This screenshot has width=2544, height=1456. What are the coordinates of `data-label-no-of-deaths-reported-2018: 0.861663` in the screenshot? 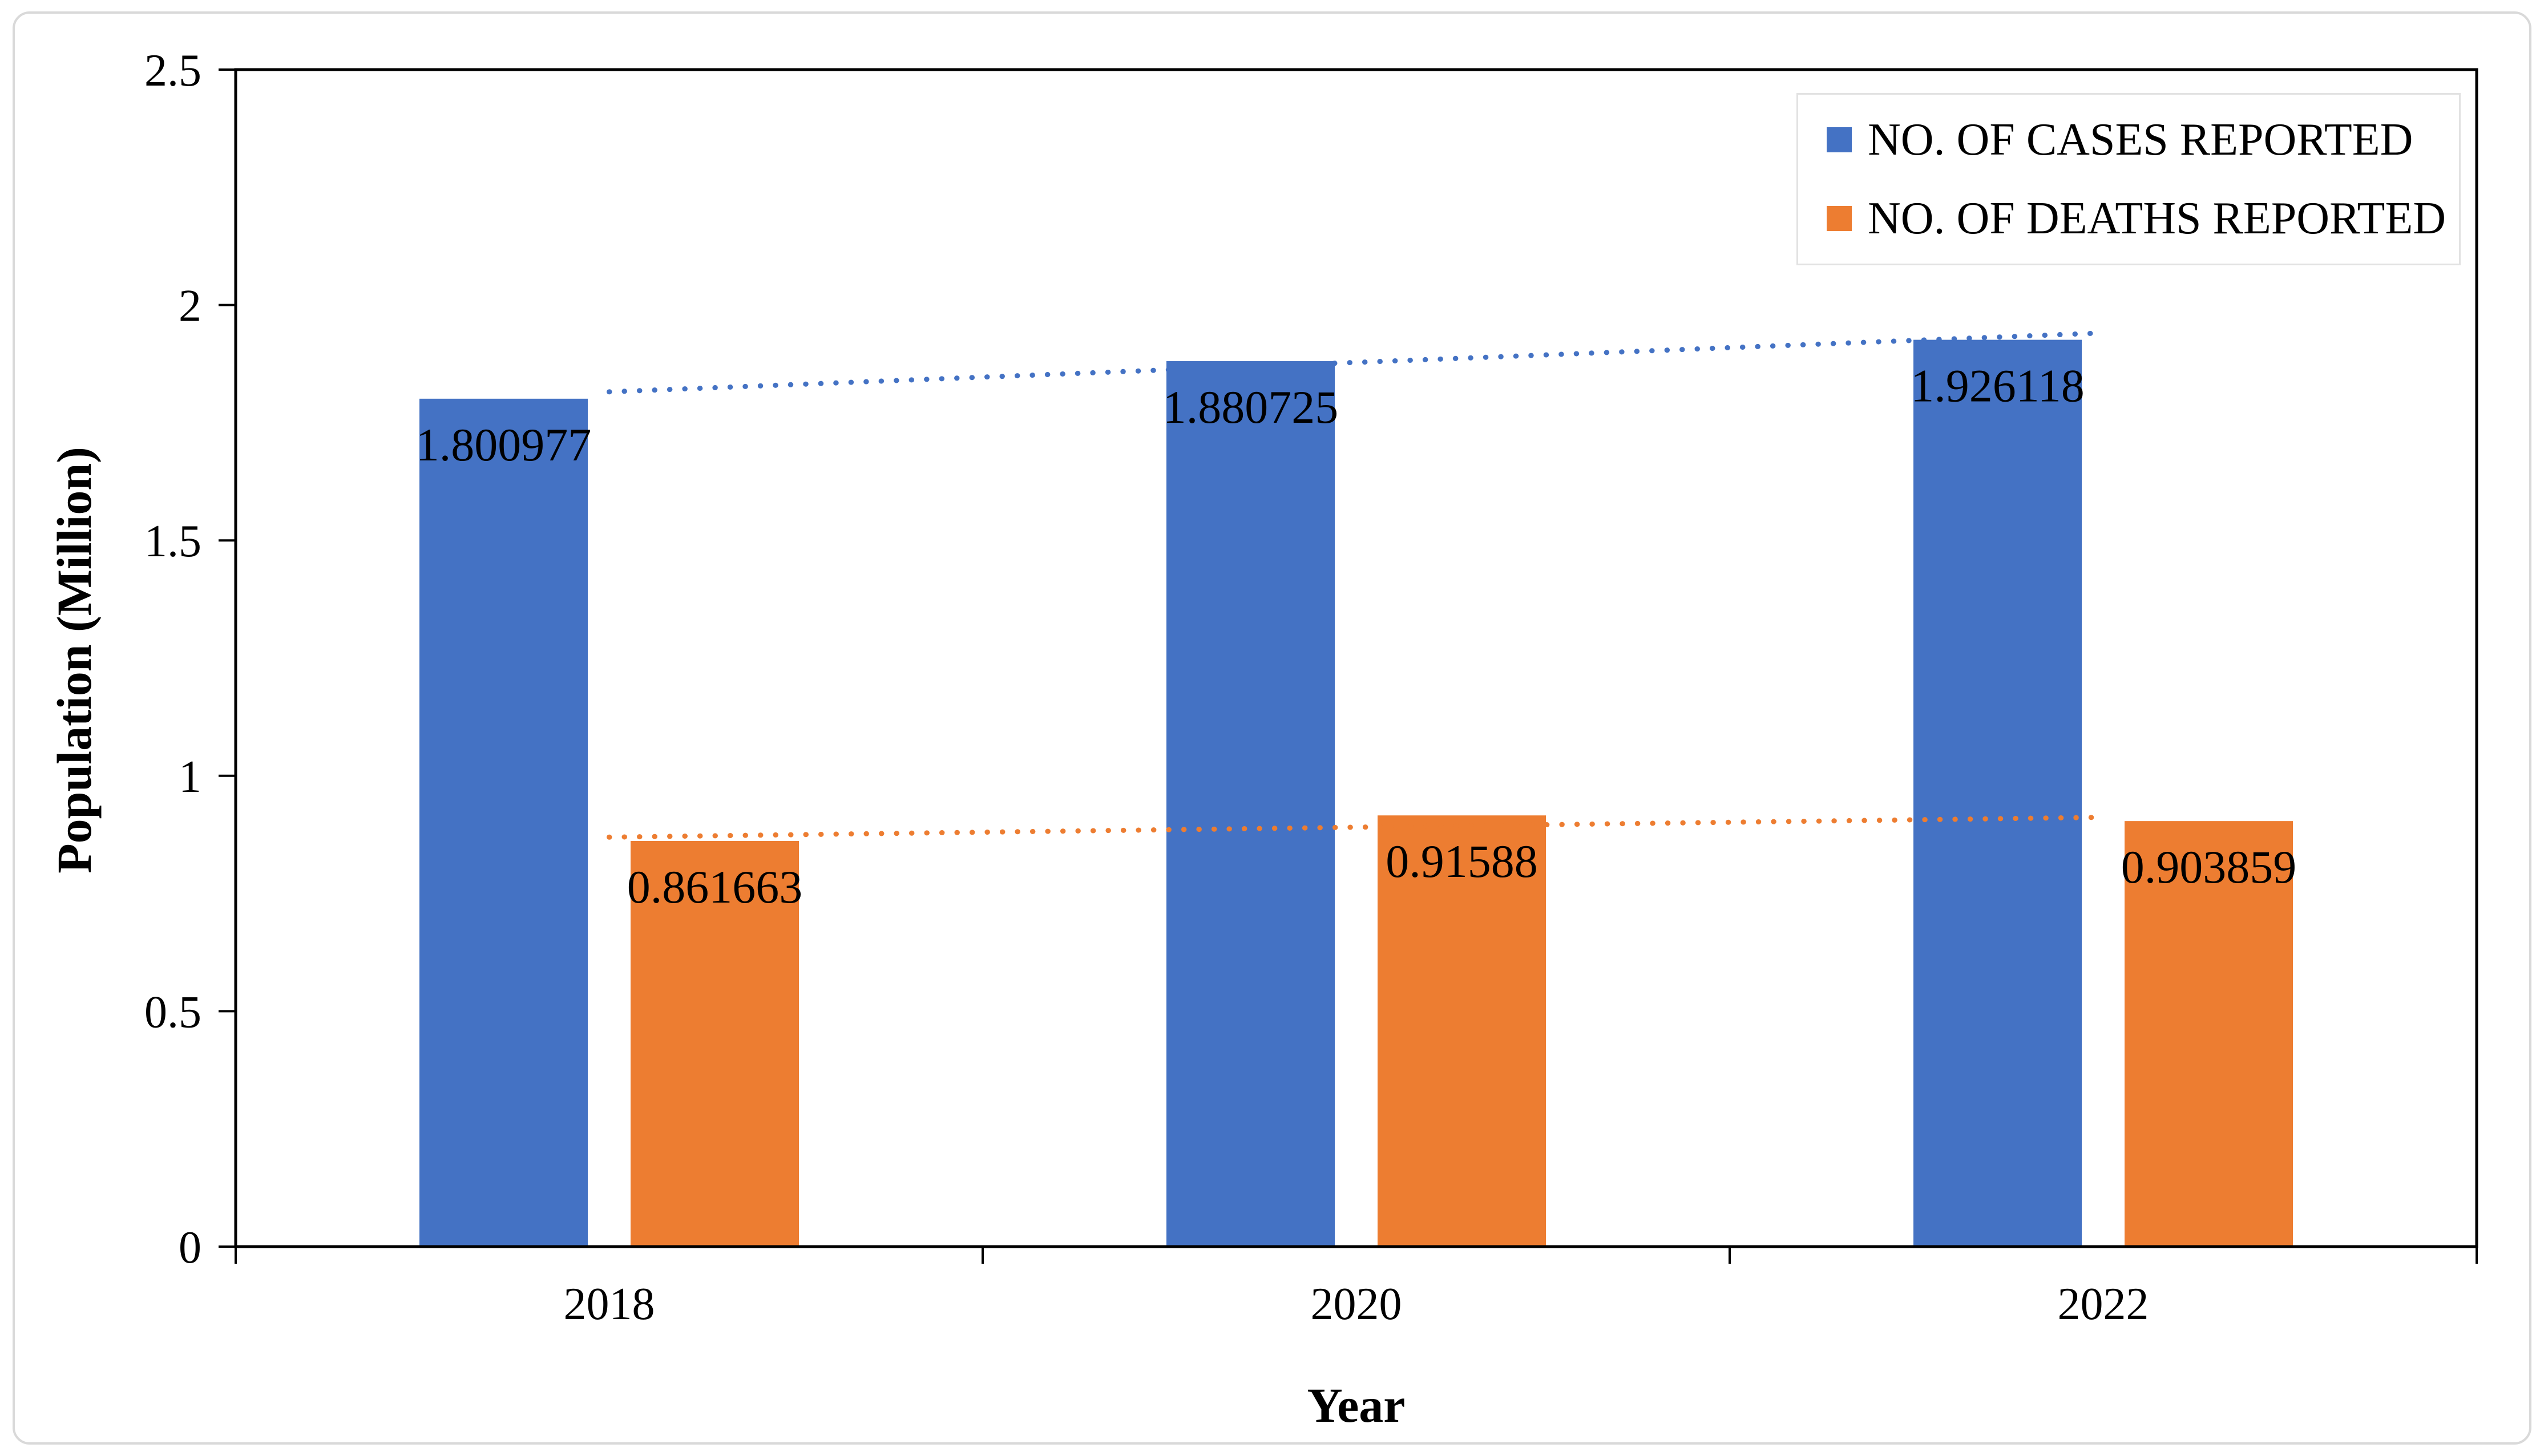 It's located at (715, 887).